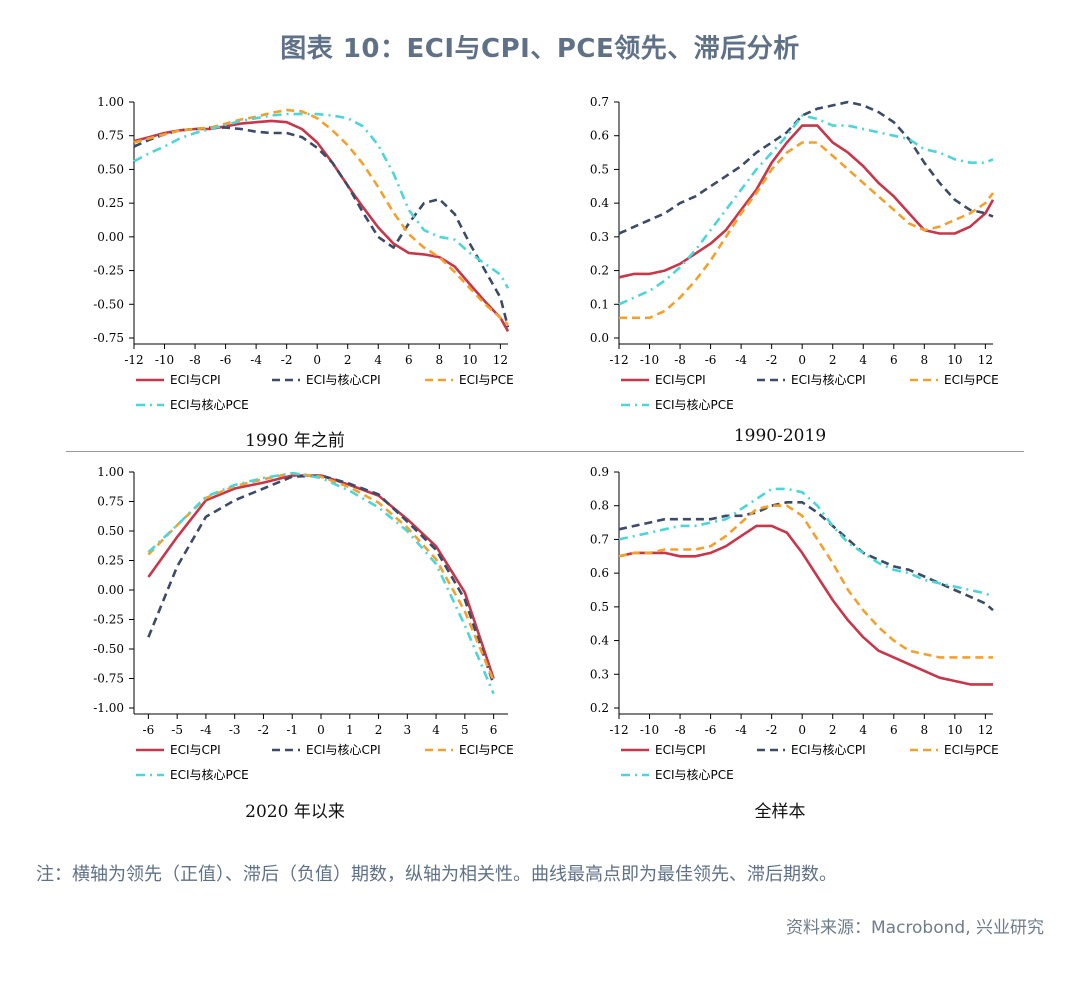 Image resolution: width=1080 pixels, height=985 pixels. I want to click on y-tick-label: -1.00, so click(108, 708).